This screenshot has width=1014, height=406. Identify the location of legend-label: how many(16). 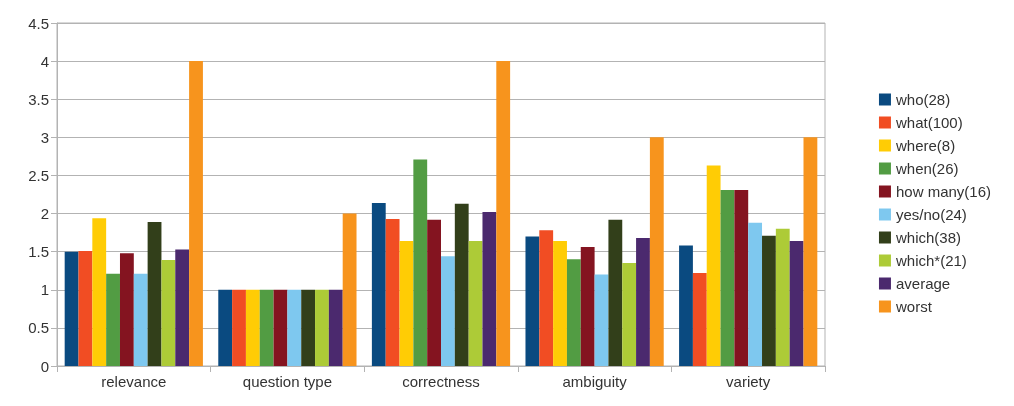
(943, 191).